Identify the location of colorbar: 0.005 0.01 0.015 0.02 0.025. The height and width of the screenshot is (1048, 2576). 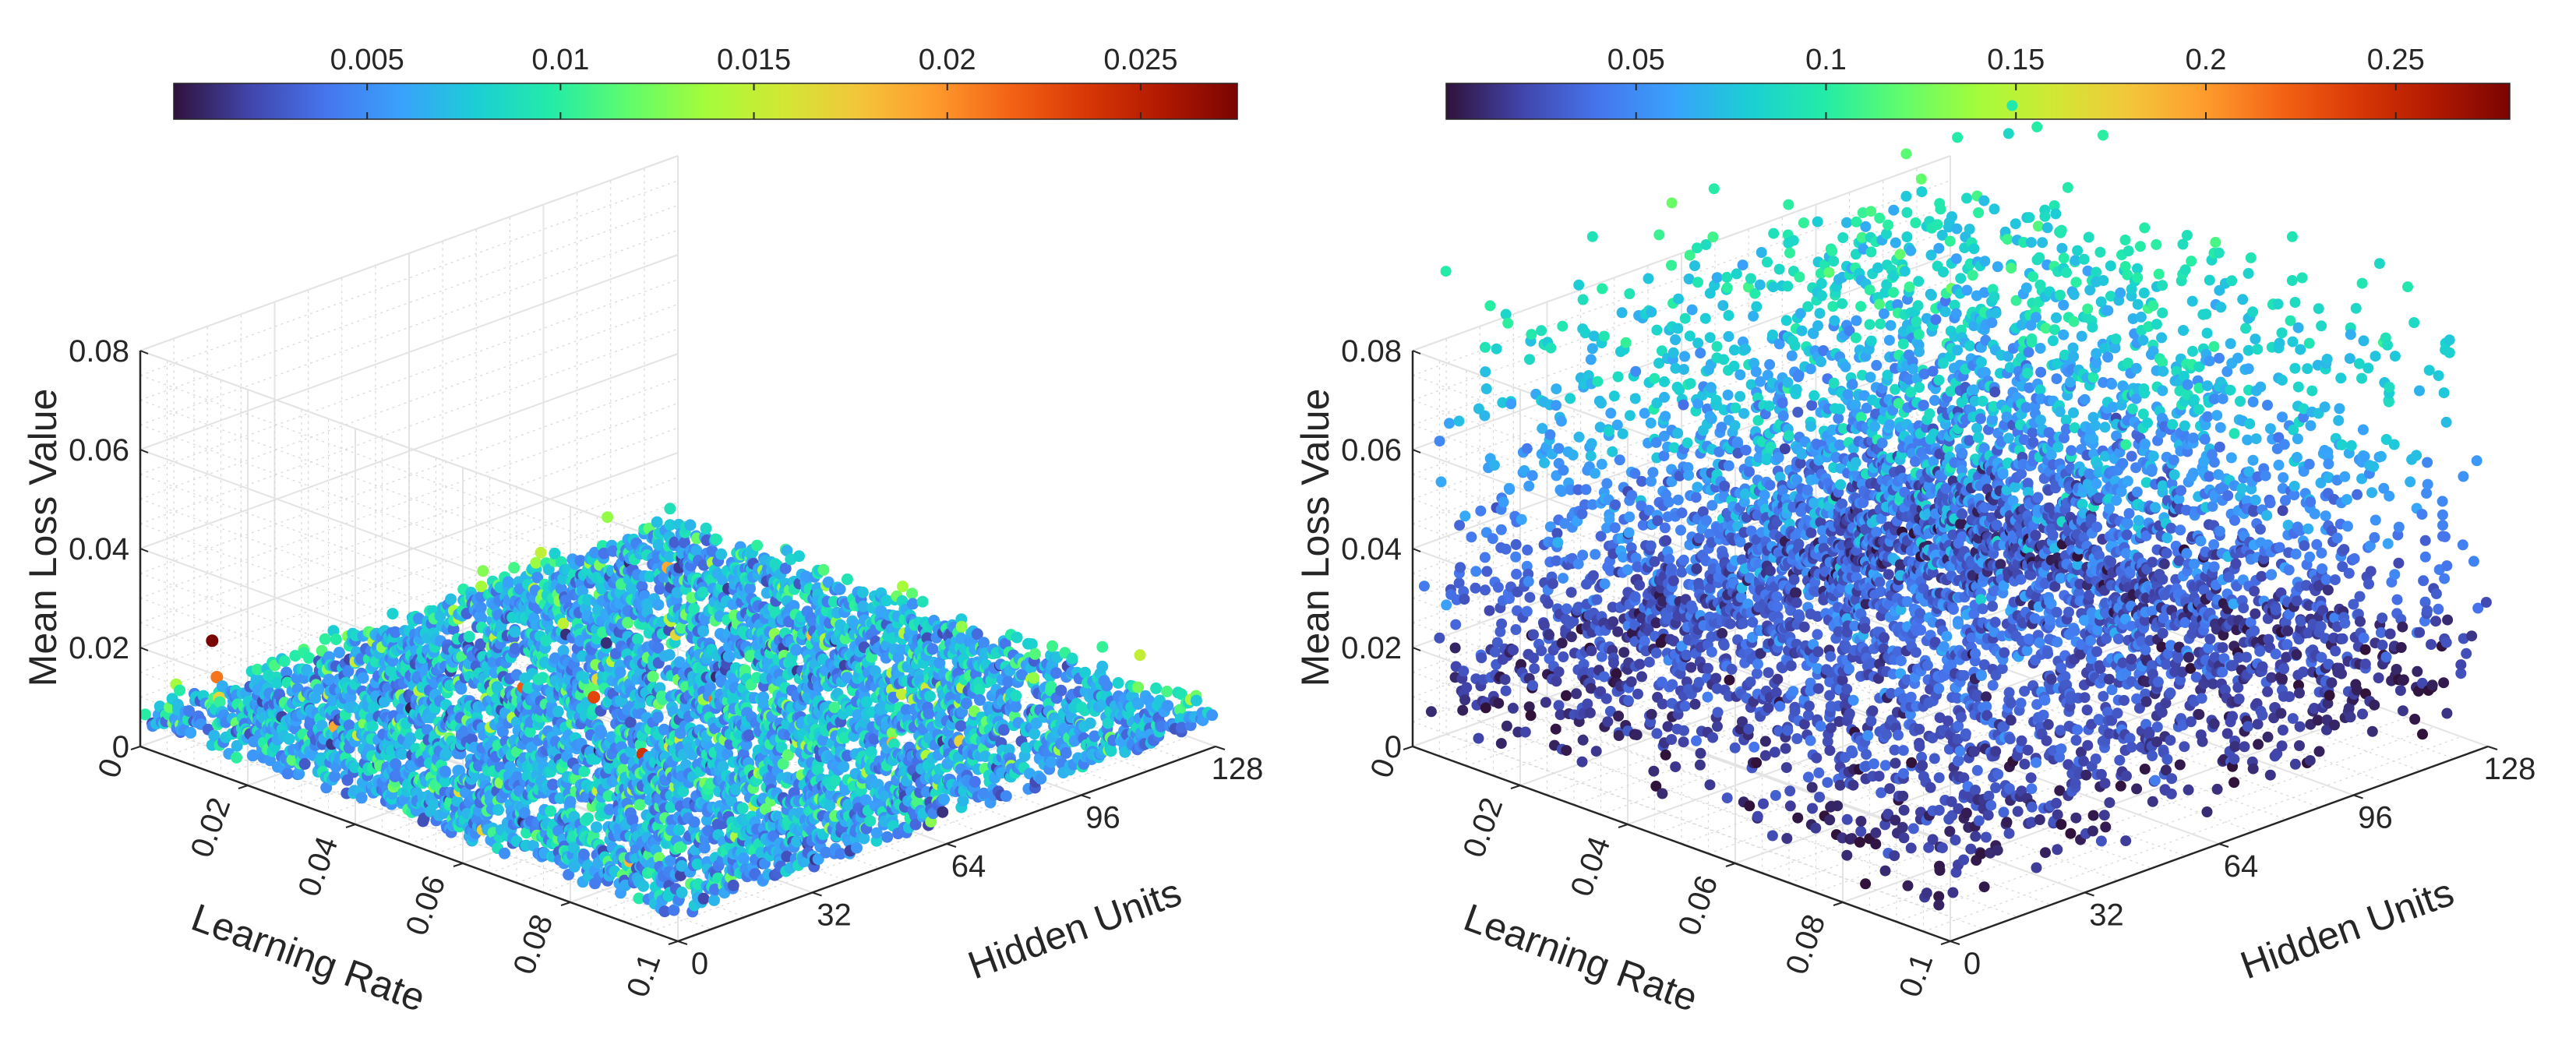
(705, 82).